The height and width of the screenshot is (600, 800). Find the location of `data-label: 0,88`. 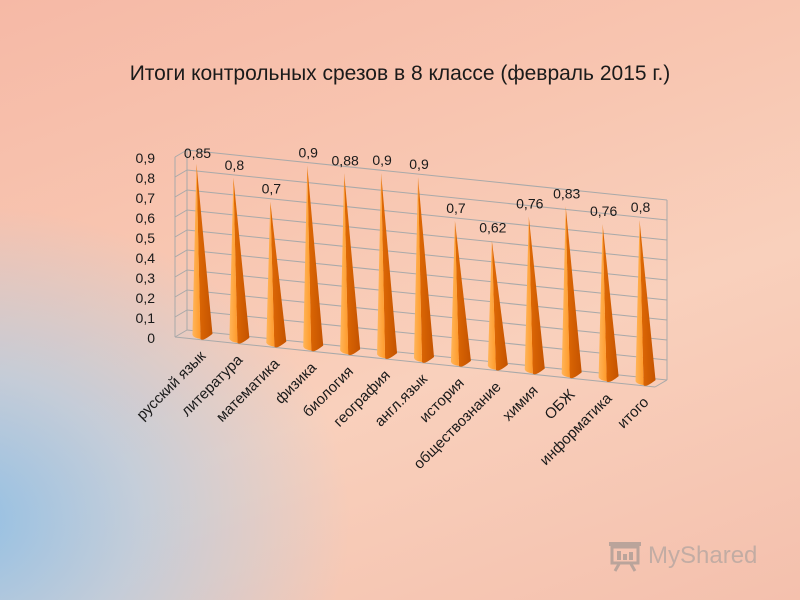

data-label: 0,88 is located at coordinates (345, 160).